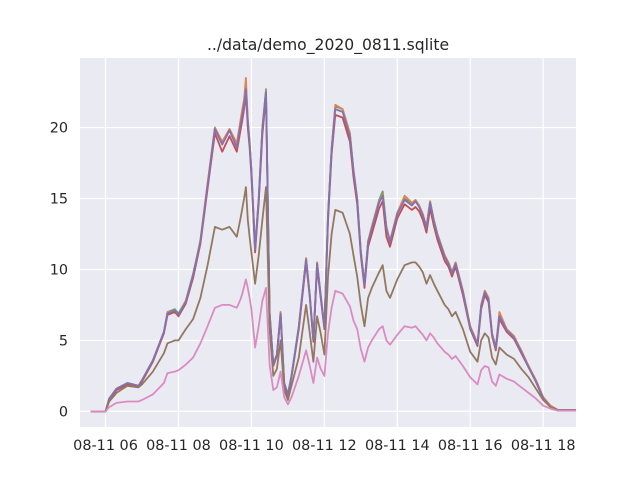 Image resolution: width=640 pixels, height=485 pixels. I want to click on chart-title: ../data/demo_2020_0811.sqlite, so click(328, 45).